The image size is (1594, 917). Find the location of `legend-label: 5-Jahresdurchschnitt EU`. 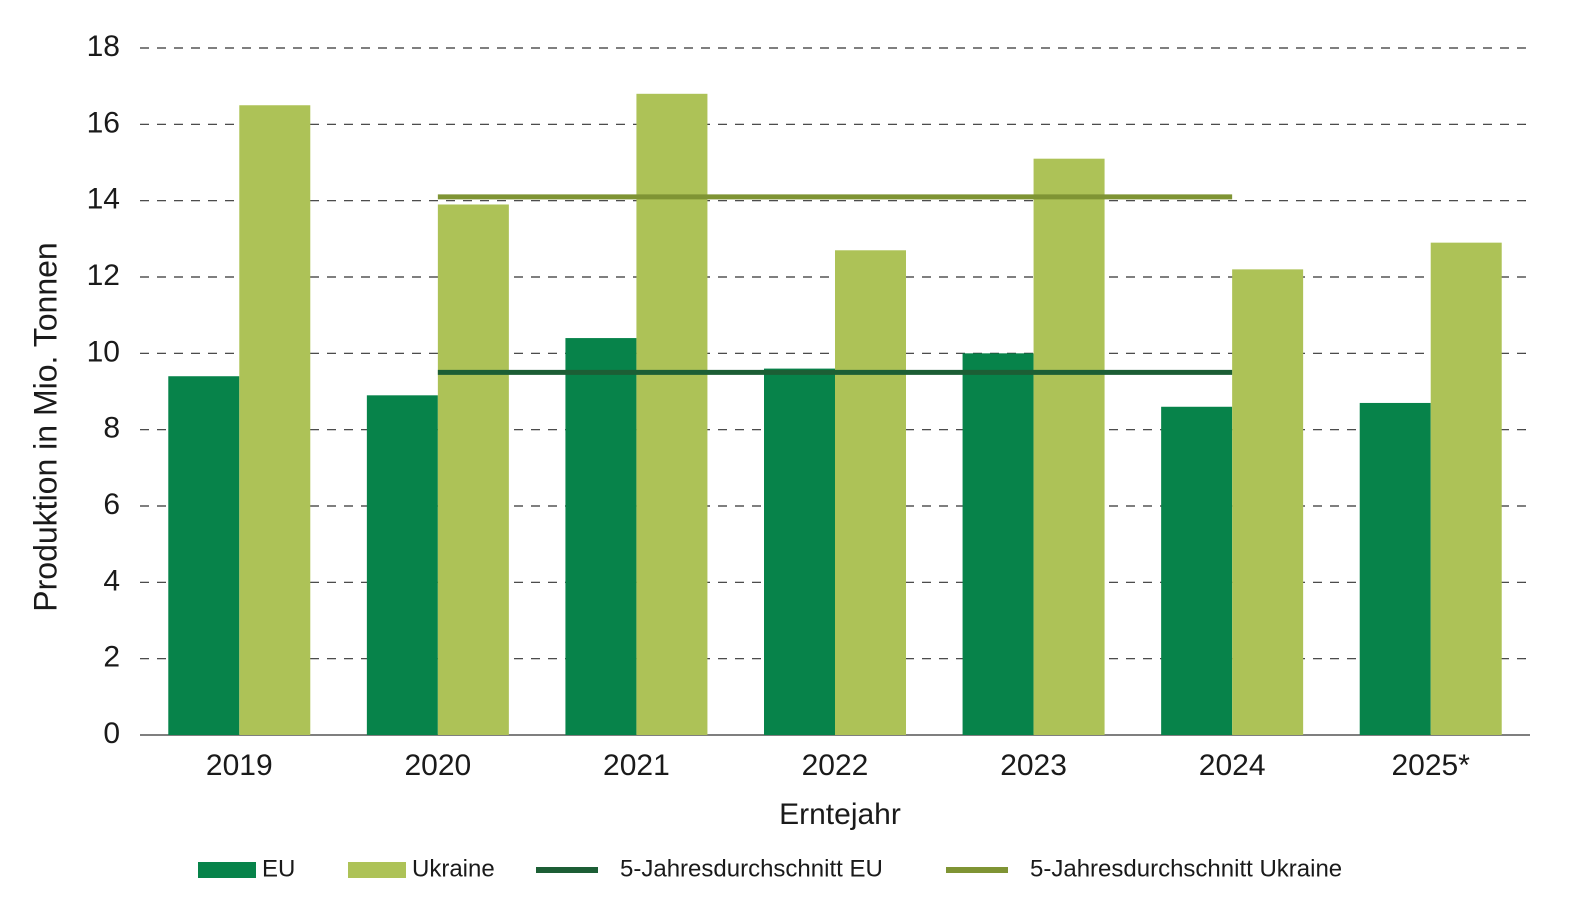

legend-label: 5-Jahresdurchschnitt EU is located at coordinates (751, 868).